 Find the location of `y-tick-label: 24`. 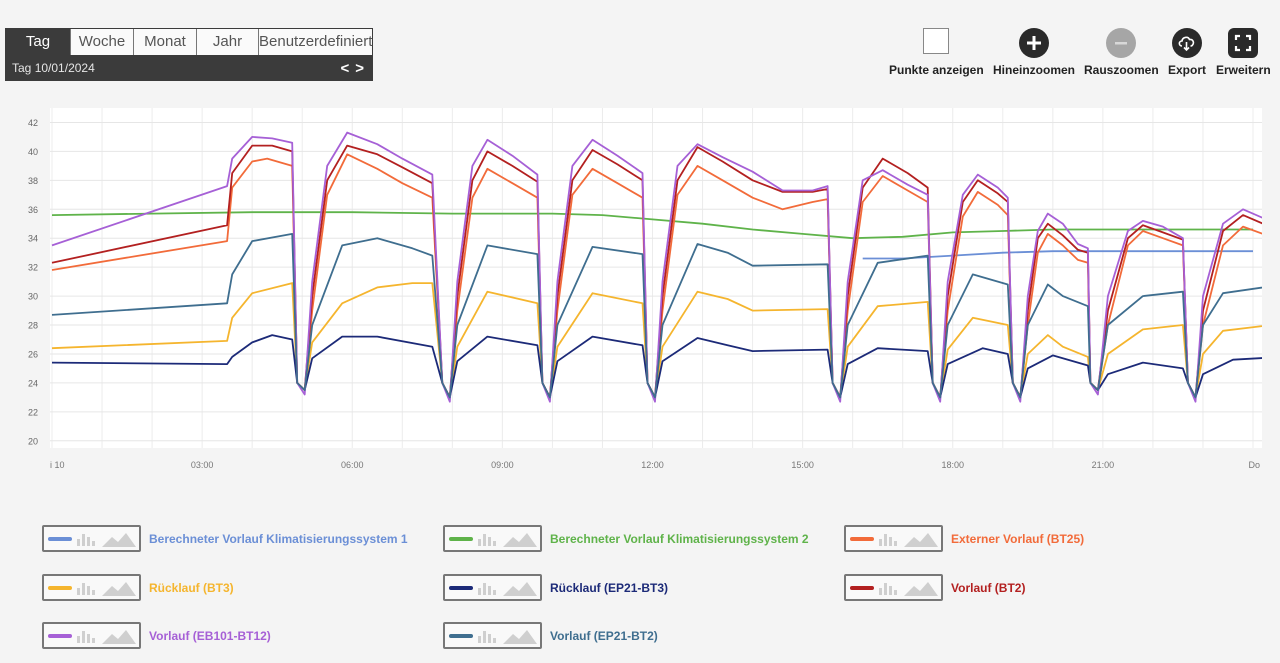

y-tick-label: 24 is located at coordinates (33, 383).